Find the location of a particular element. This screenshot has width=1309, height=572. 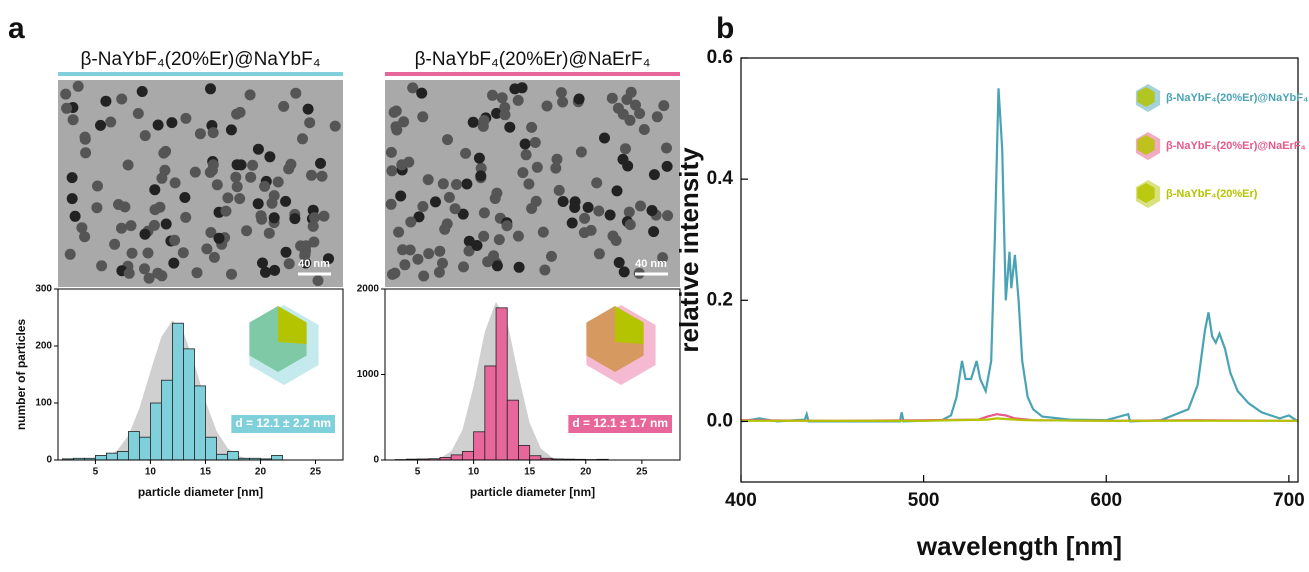

panel-label: a is located at coordinates (16, 28).